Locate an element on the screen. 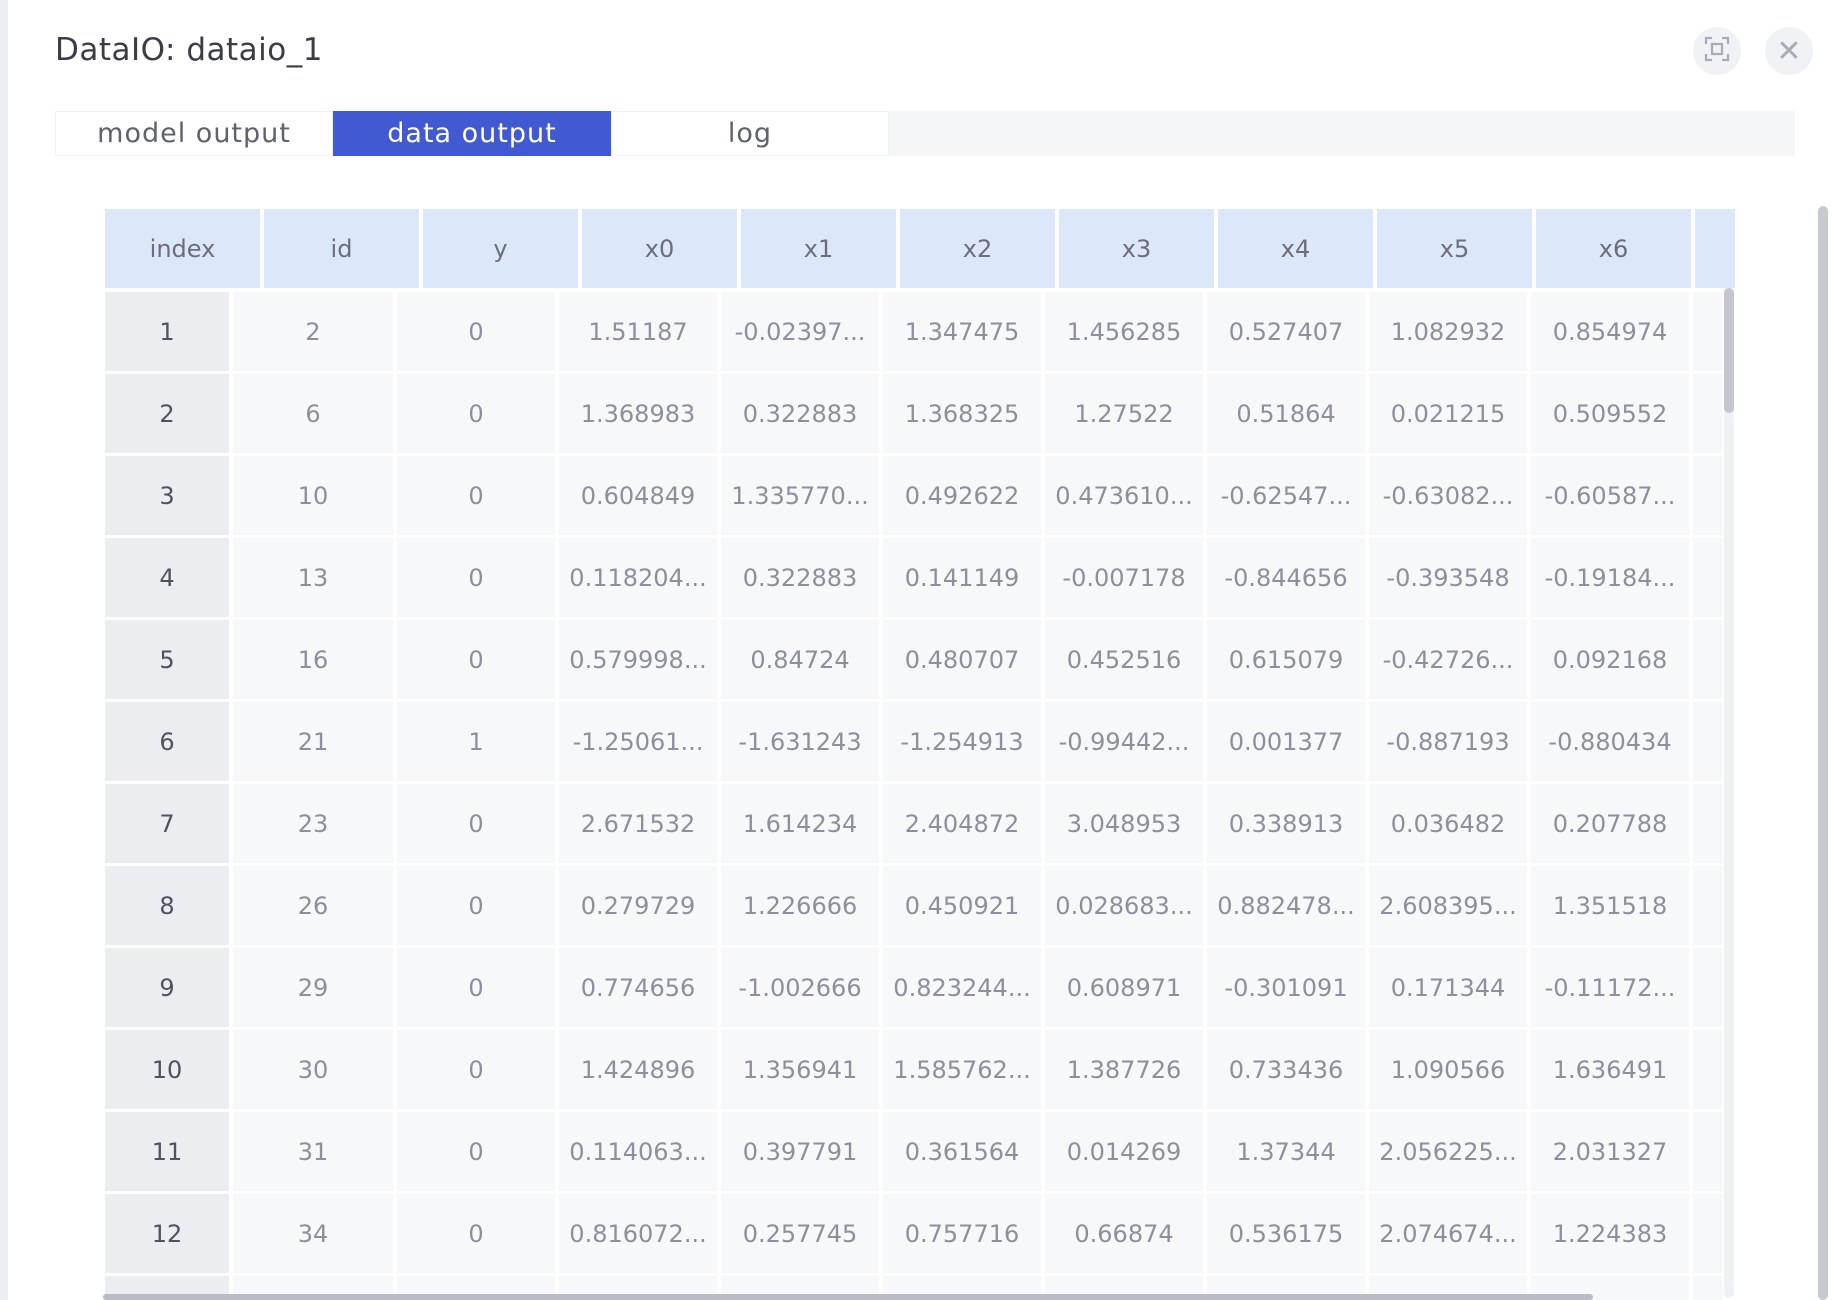 This screenshot has height=1300, width=1832. cell-x6: 2.031327 is located at coordinates (1610, 1151).